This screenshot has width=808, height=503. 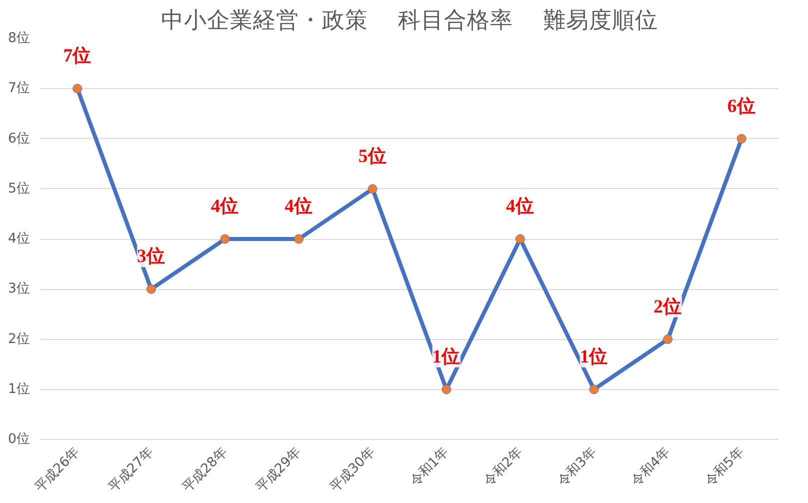 I want to click on x-tick-label: 平成29年, so click(x=279, y=470).